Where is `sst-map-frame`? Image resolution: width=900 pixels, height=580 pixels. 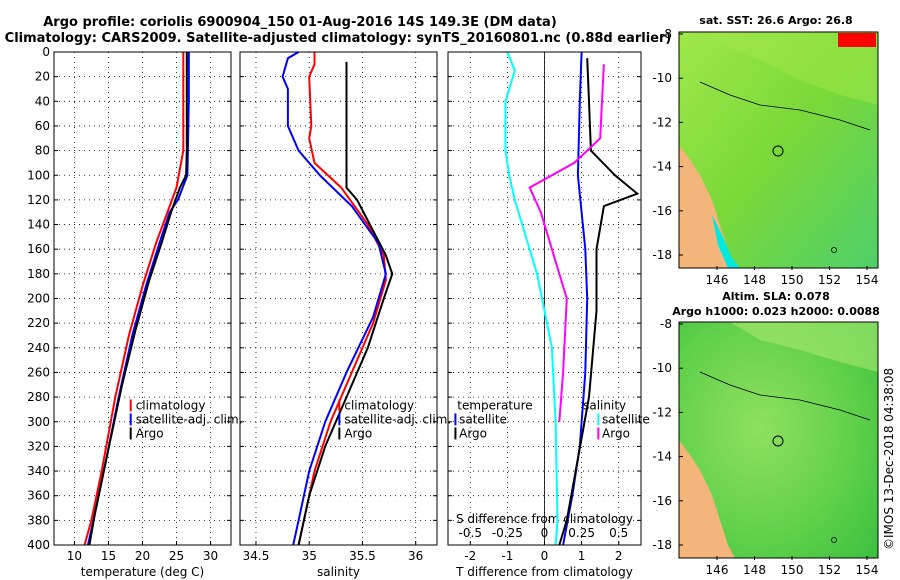
sst-map-frame is located at coordinates (778, 150).